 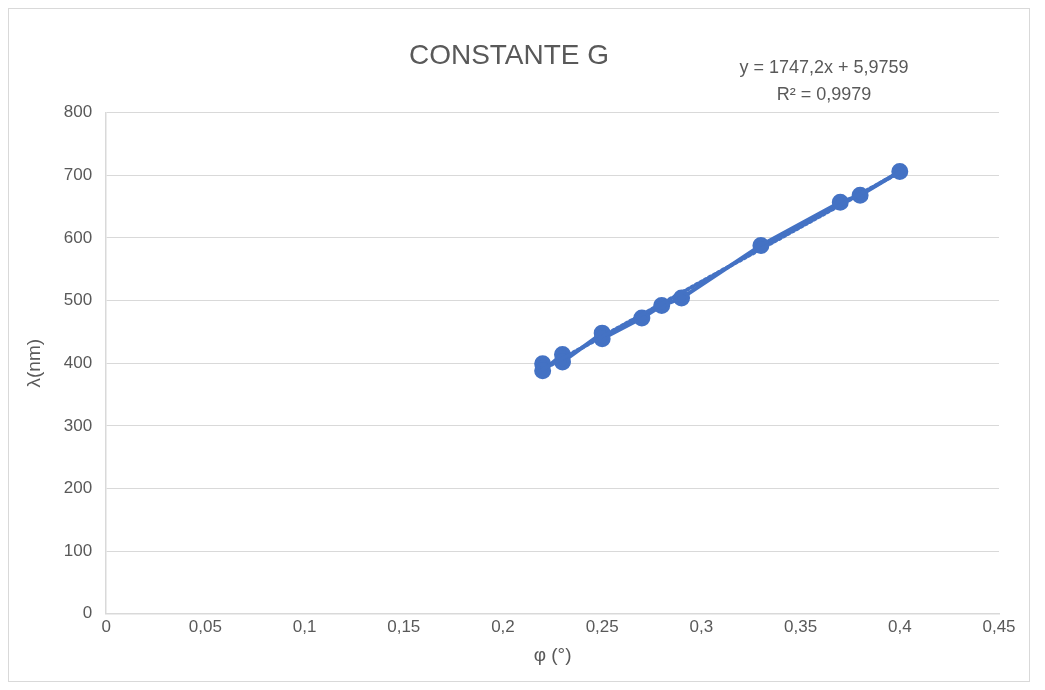 I want to click on x-tick-label: 0,45, so click(x=999, y=626).